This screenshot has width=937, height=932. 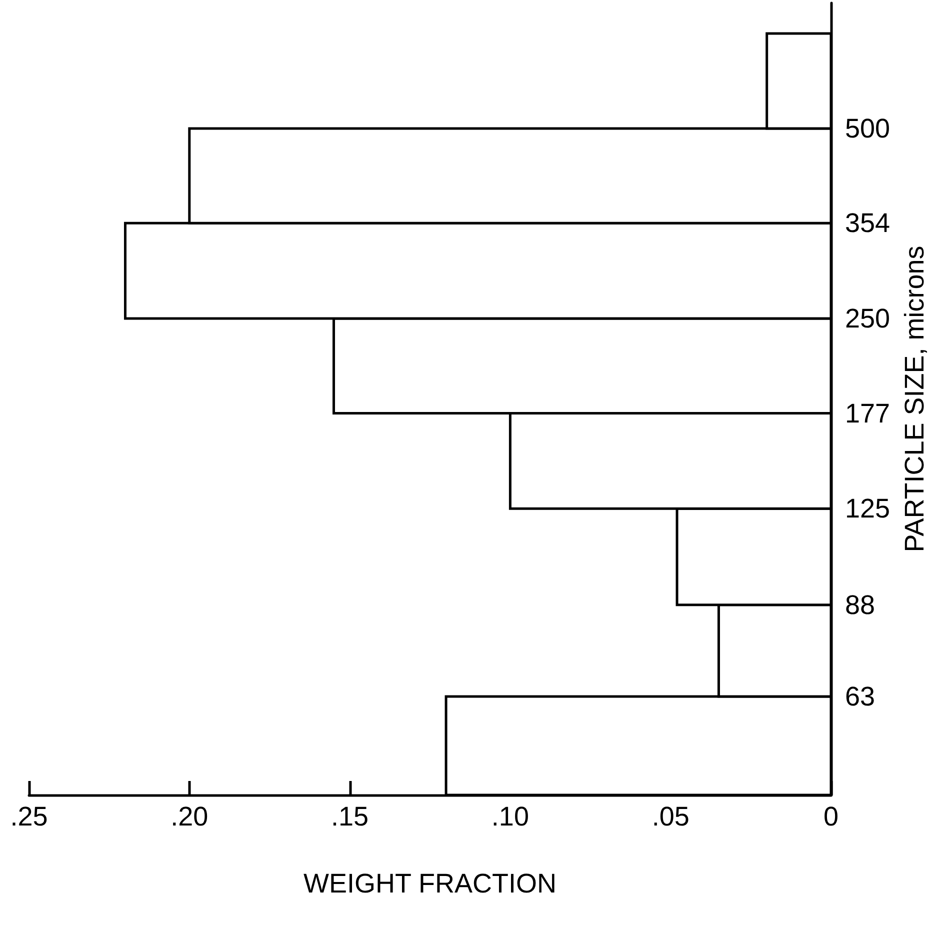 I want to click on x-tick-label: .15, so click(x=350, y=817).